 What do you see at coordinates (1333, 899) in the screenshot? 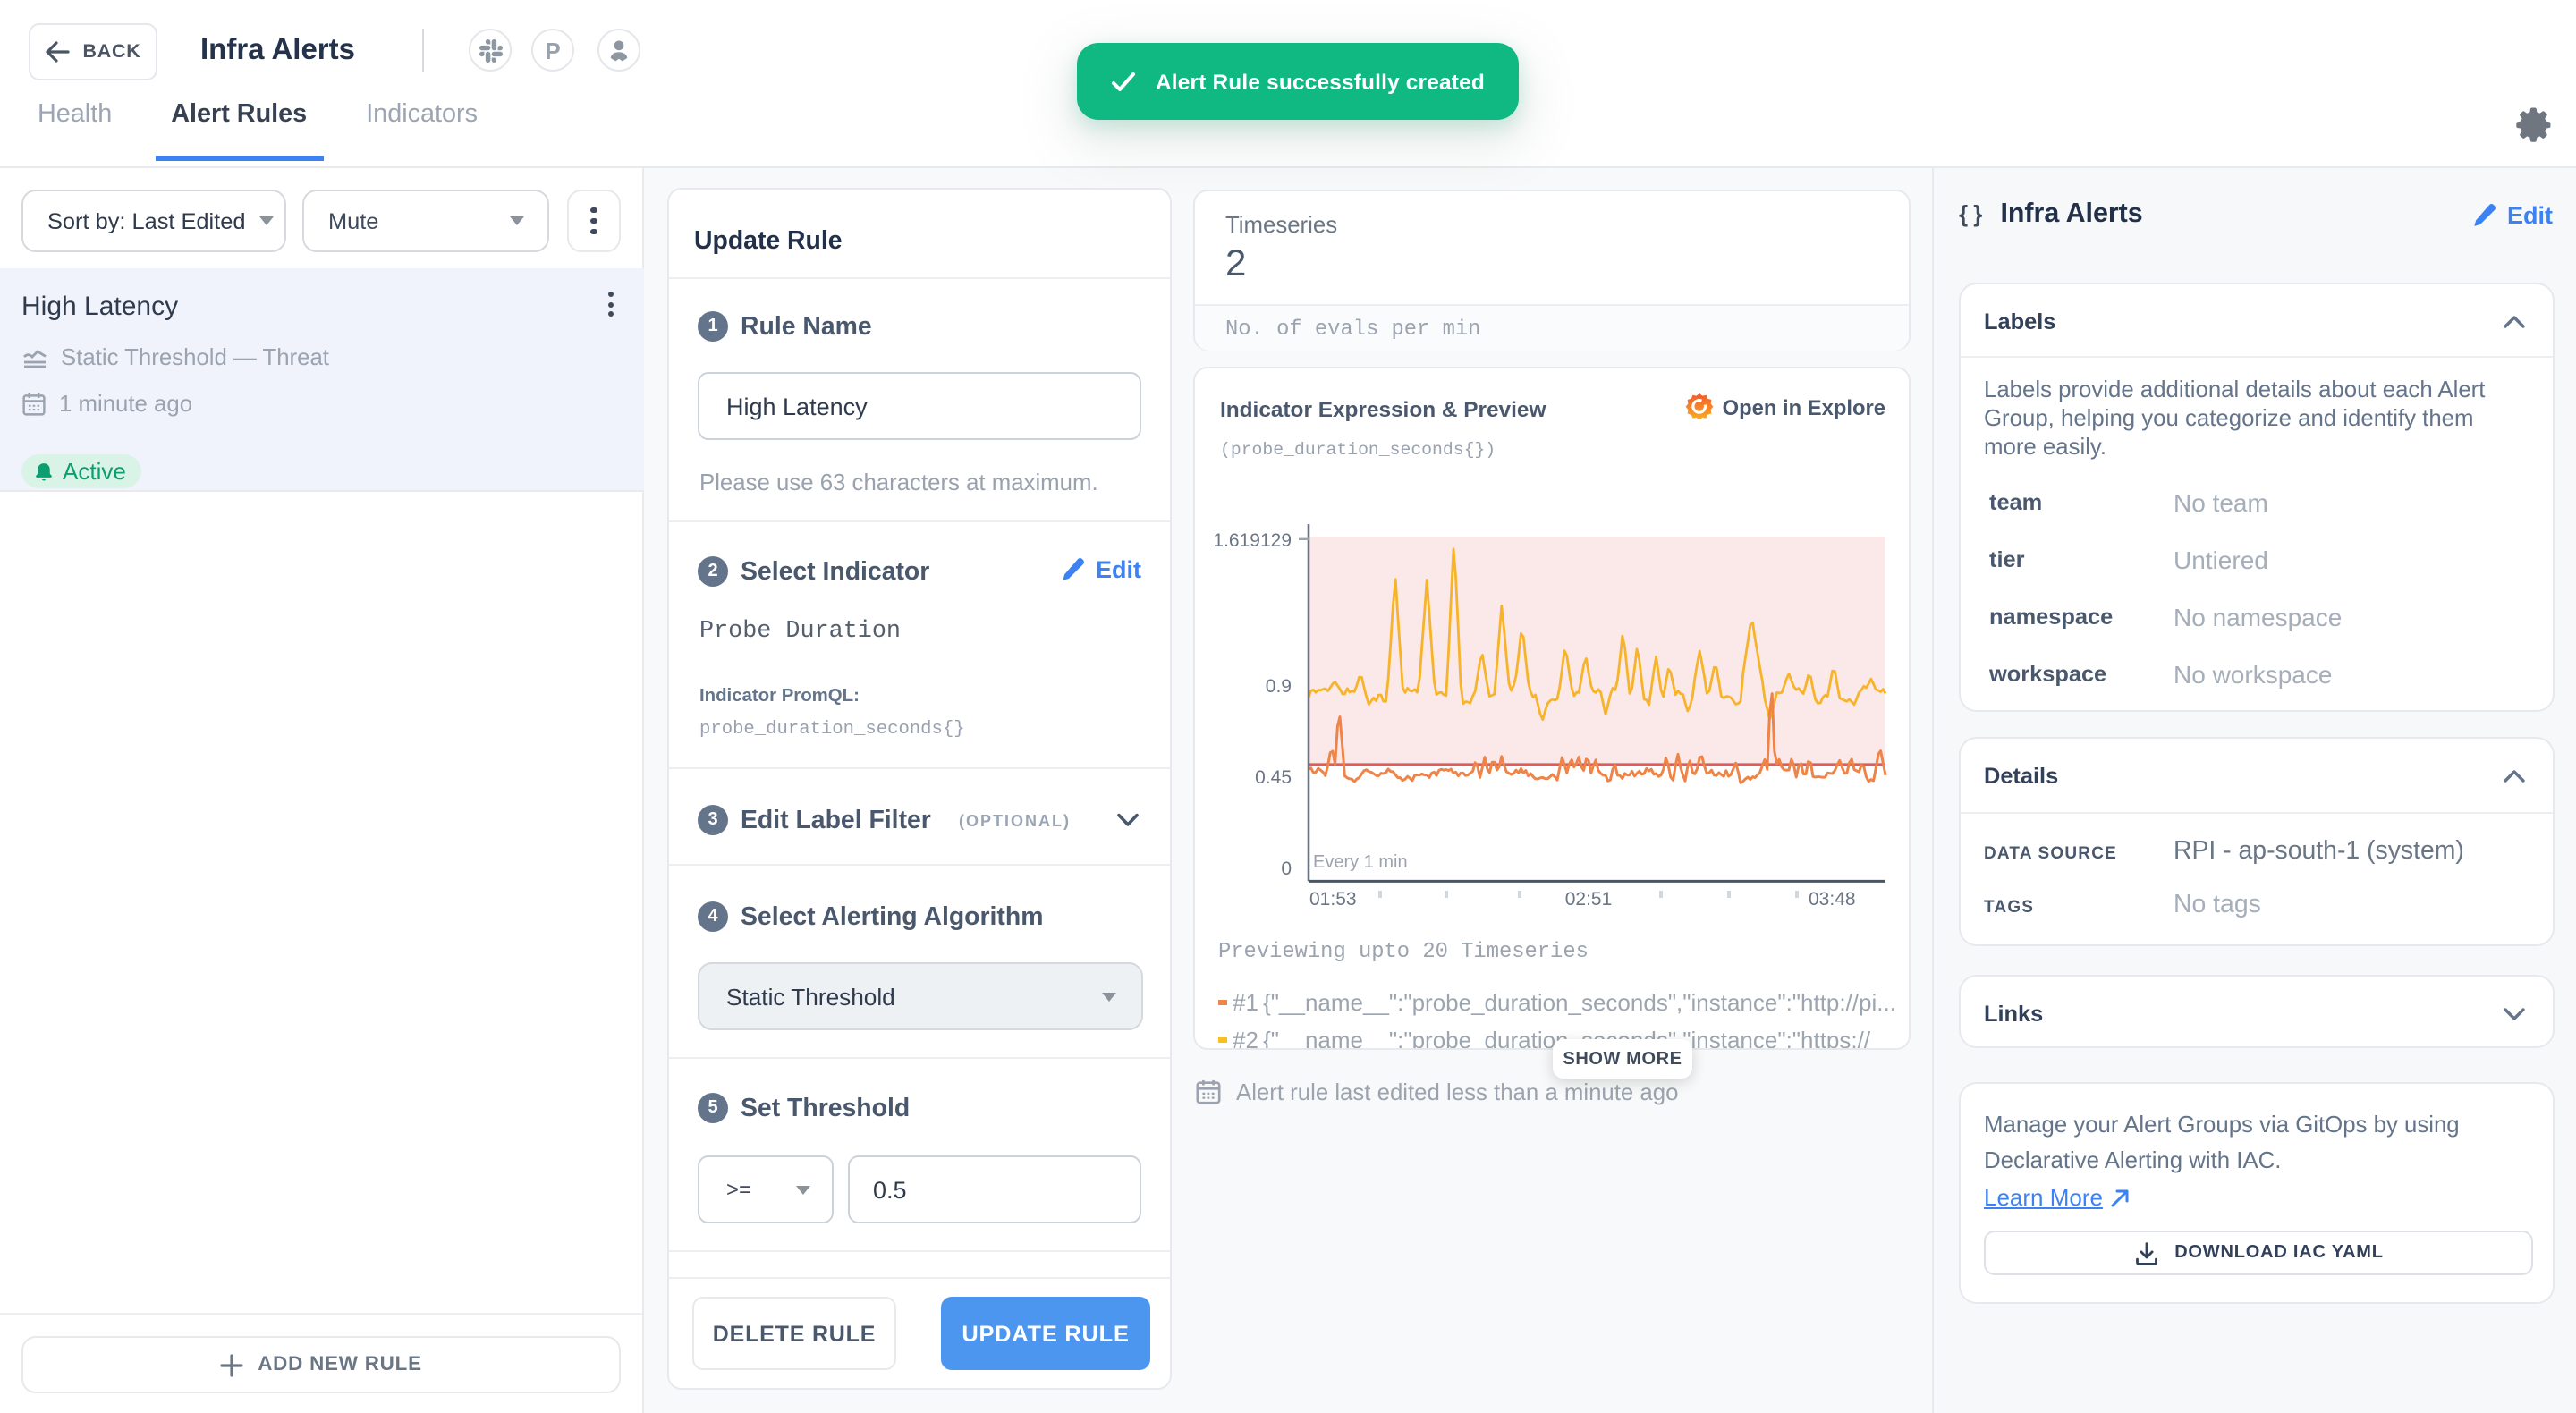
I see `svg-text: 01:53` at bounding box center [1333, 899].